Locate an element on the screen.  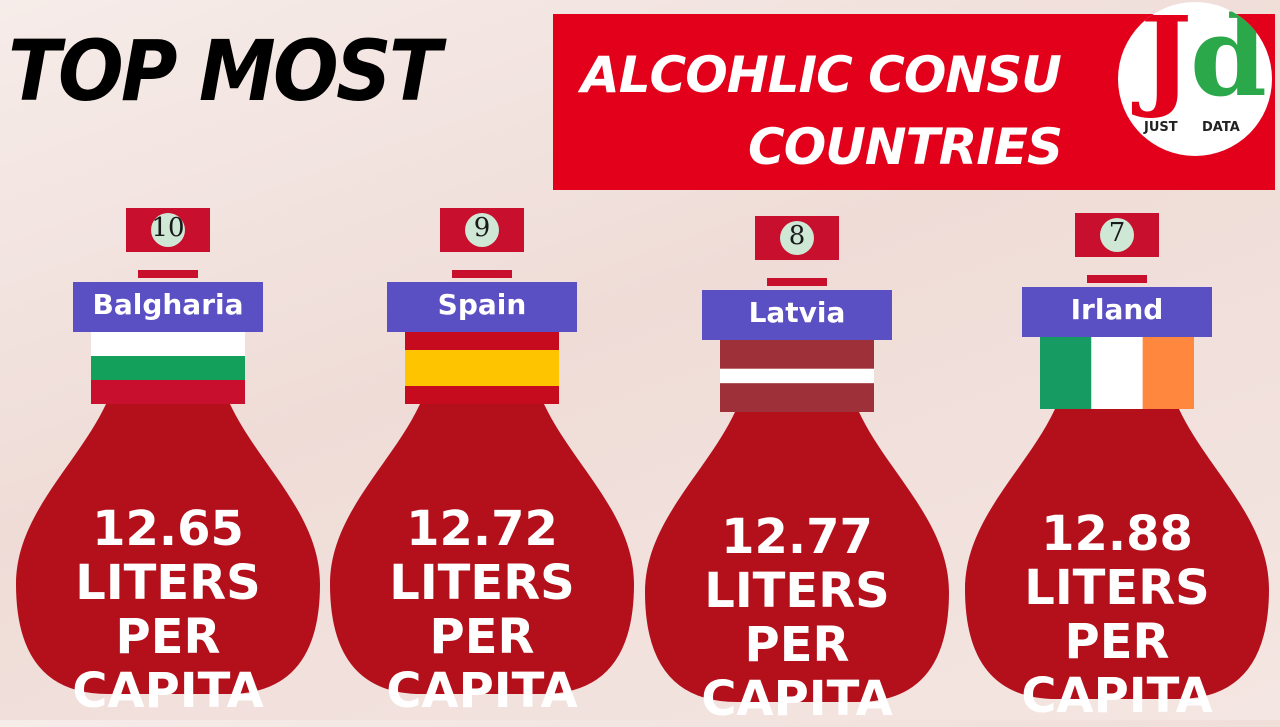
title-right: ALCOHLIC CONSU is located at coordinates (821, 75).